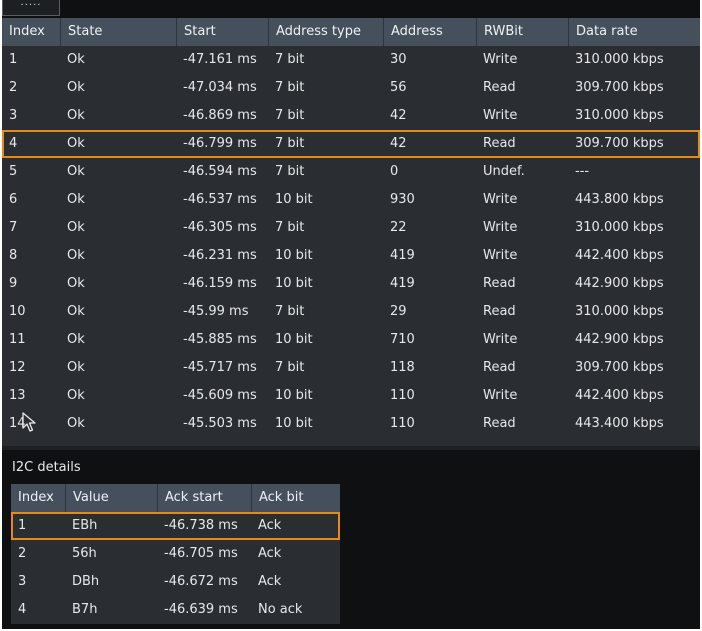 The image size is (702, 631). I want to click on frame-cell: 11, so click(17, 339).